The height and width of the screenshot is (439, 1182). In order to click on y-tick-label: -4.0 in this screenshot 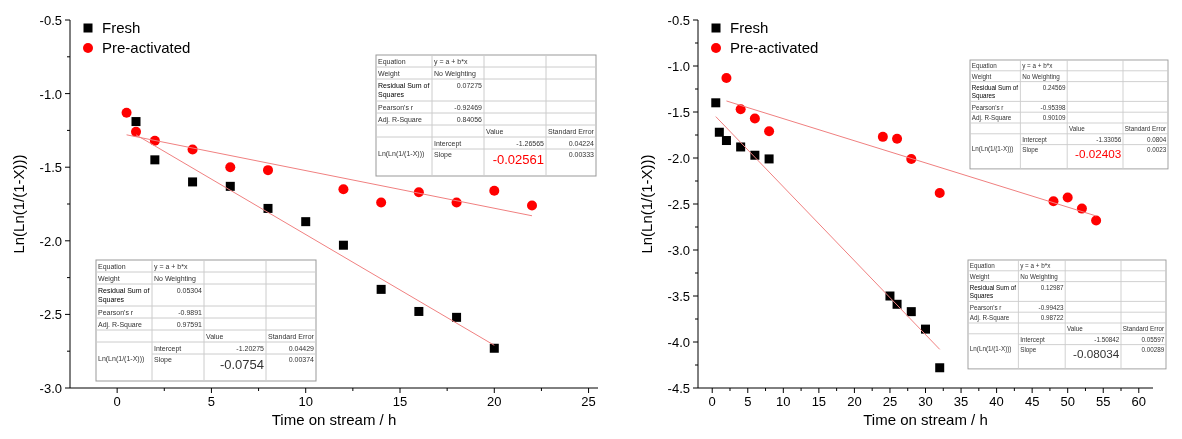, I will do `click(678, 342)`.